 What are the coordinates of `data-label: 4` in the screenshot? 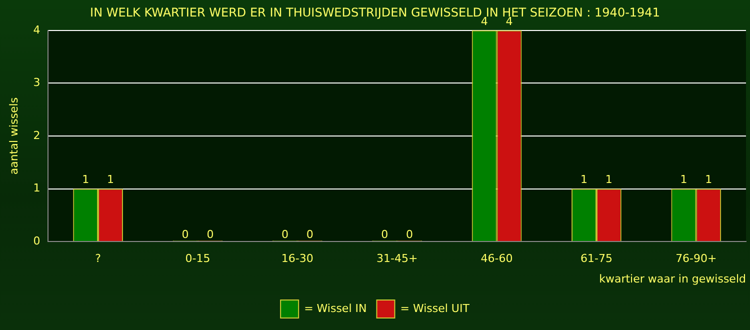 It's located at (484, 21).